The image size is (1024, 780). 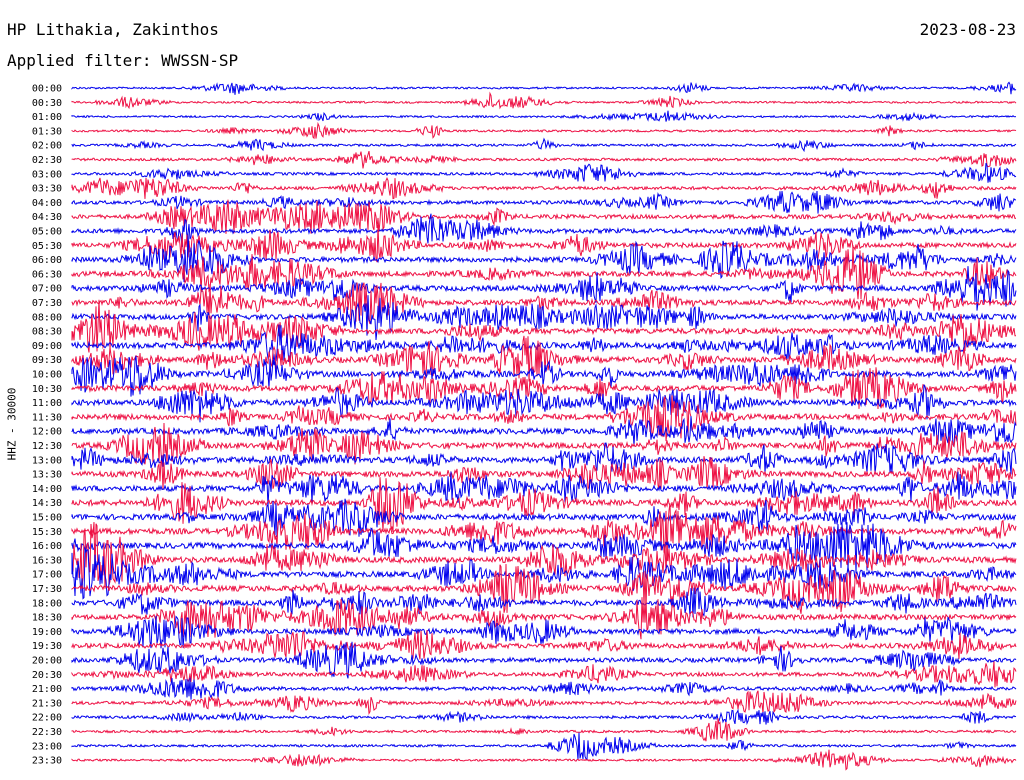 What do you see at coordinates (47, 289) in the screenshot?
I see `row-time-label: 07:00` at bounding box center [47, 289].